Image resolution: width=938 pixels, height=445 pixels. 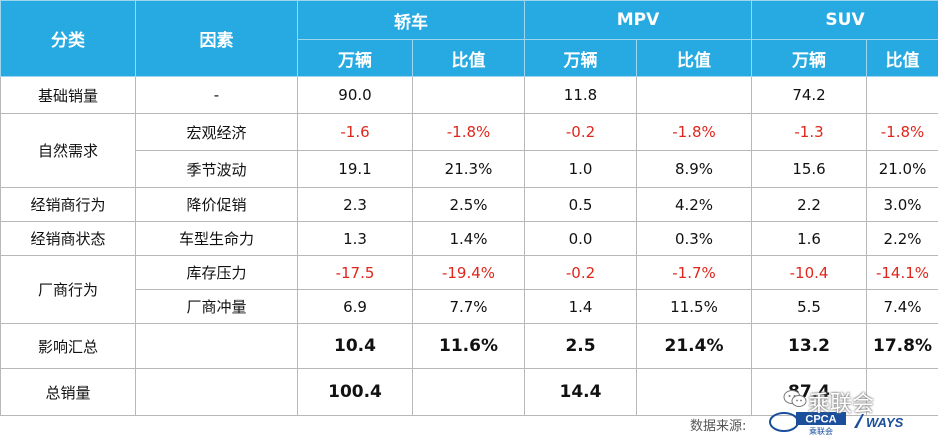 What do you see at coordinates (820, 420) in the screenshot?
I see `cpca-logo-text: CPCA` at bounding box center [820, 420].